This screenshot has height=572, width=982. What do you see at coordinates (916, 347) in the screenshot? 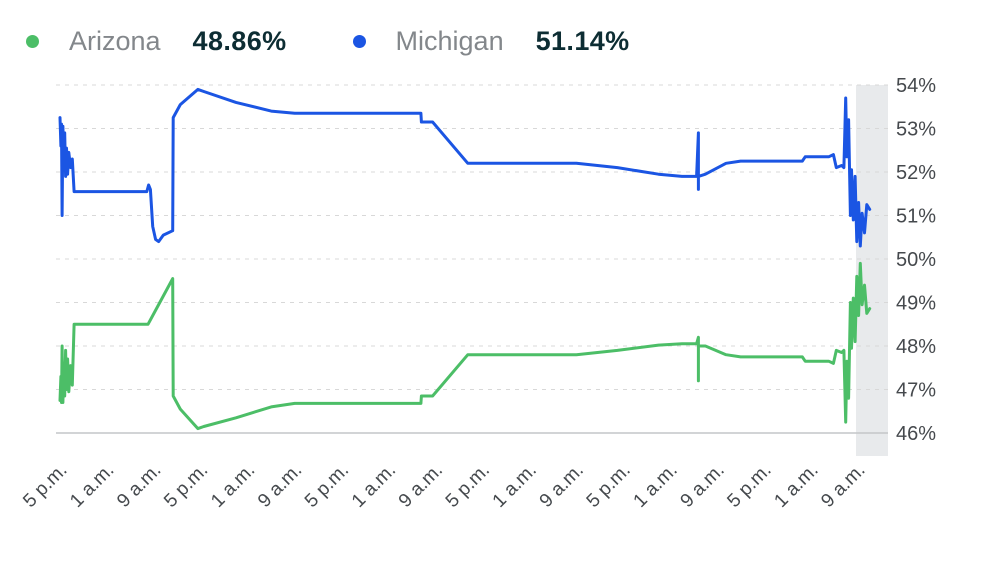
I see `y-axis-label: 48%` at bounding box center [916, 347].